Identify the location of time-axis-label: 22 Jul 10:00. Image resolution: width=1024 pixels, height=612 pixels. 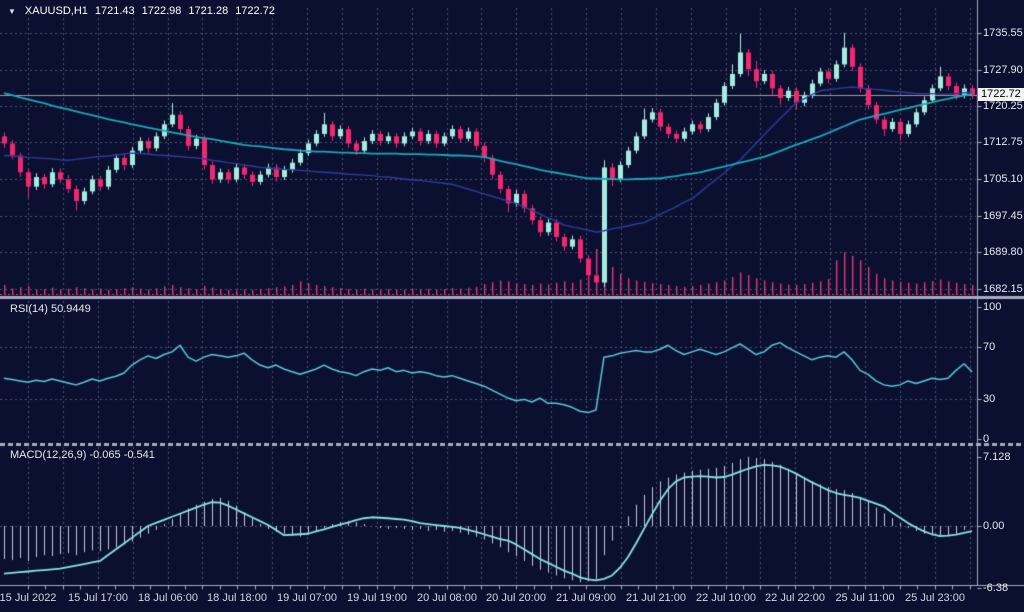
(726, 598).